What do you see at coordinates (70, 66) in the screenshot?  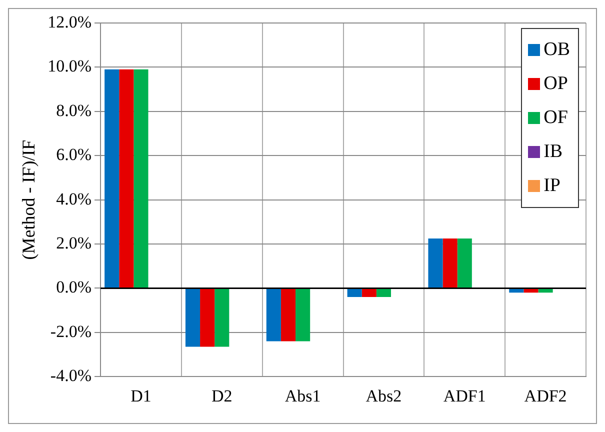 I see `y-tick-label: 10.0%` at bounding box center [70, 66].